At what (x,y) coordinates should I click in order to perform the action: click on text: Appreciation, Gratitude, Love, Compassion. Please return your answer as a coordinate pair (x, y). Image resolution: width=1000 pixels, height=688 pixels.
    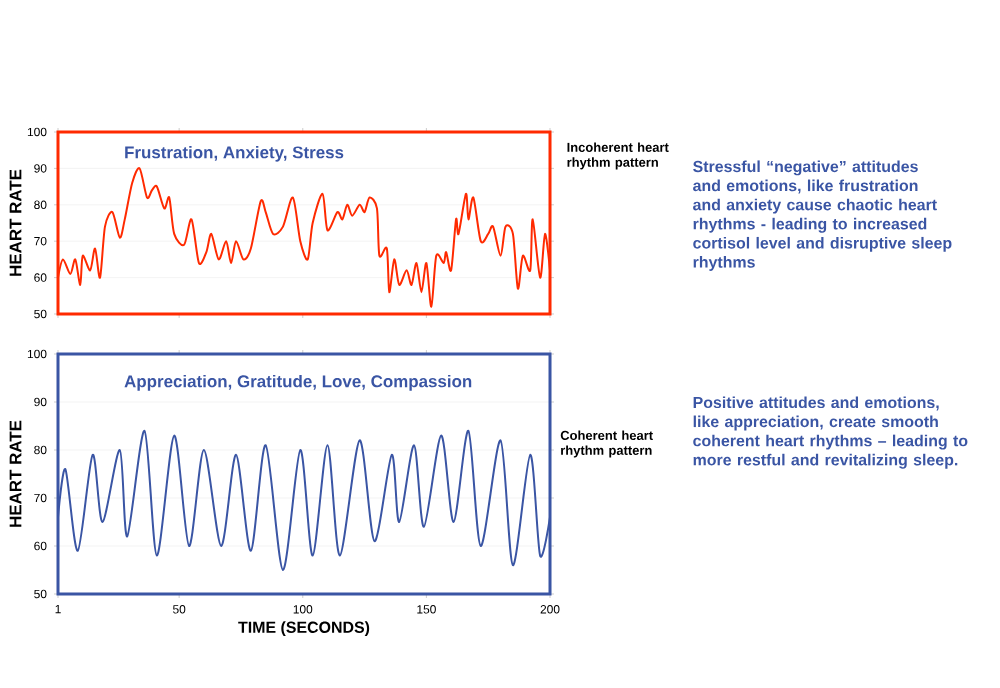
    Looking at the image, I should click on (298, 382).